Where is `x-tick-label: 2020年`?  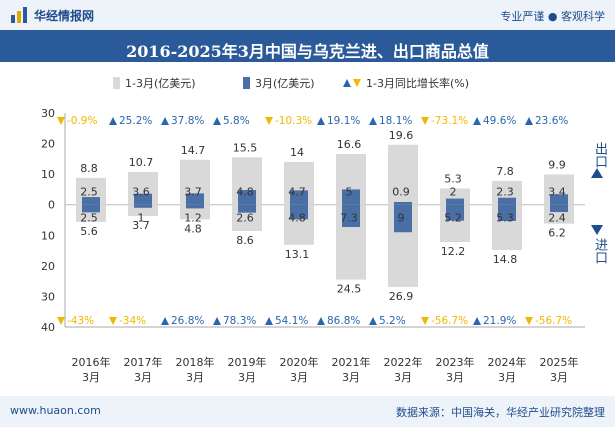 x-tick-label: 2020年 is located at coordinates (299, 362).